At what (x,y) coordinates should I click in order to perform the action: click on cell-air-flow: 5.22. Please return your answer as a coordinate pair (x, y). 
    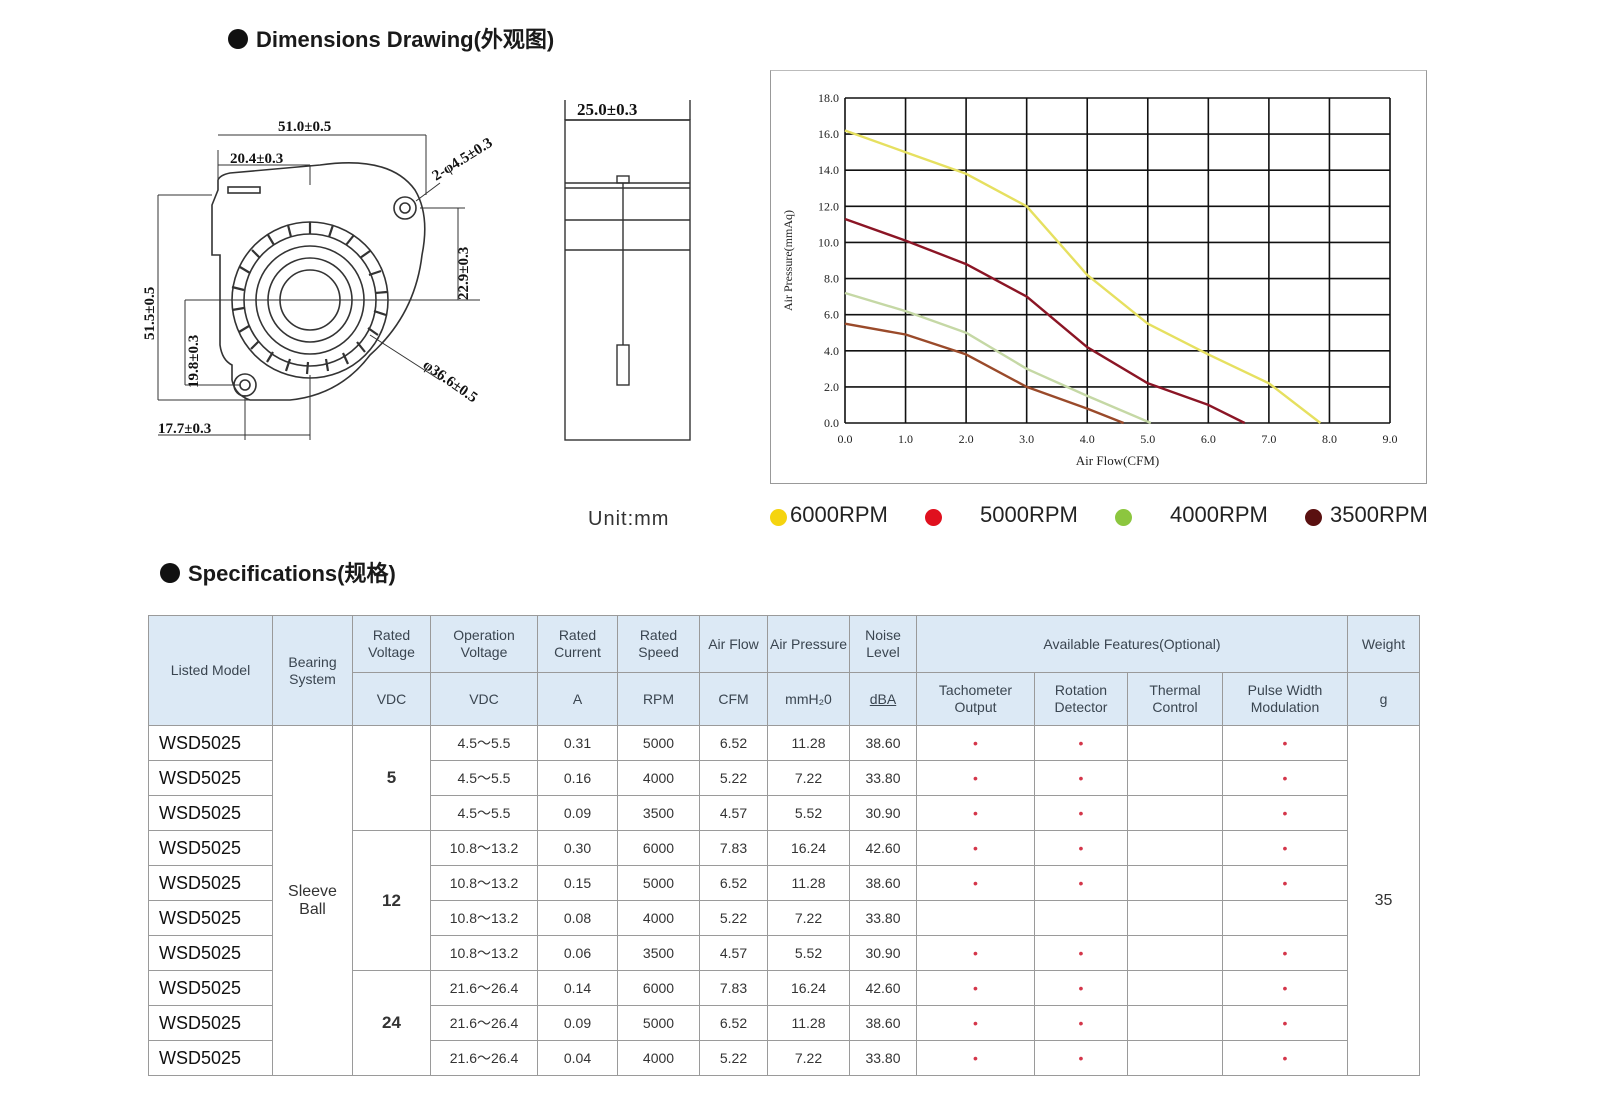
    Looking at the image, I should click on (733, 1058).